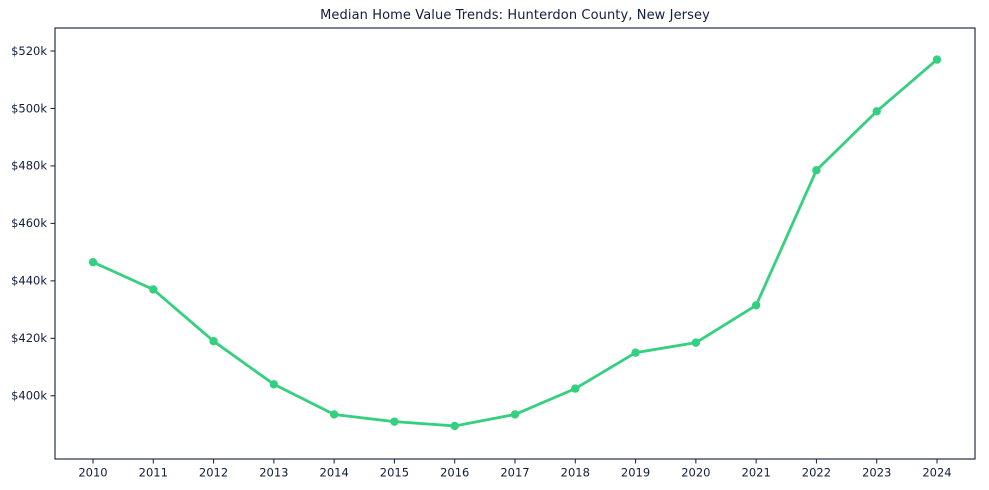 The image size is (989, 490). Describe the element at coordinates (213, 473) in the screenshot. I see `x-tick-label: 2012` at that location.